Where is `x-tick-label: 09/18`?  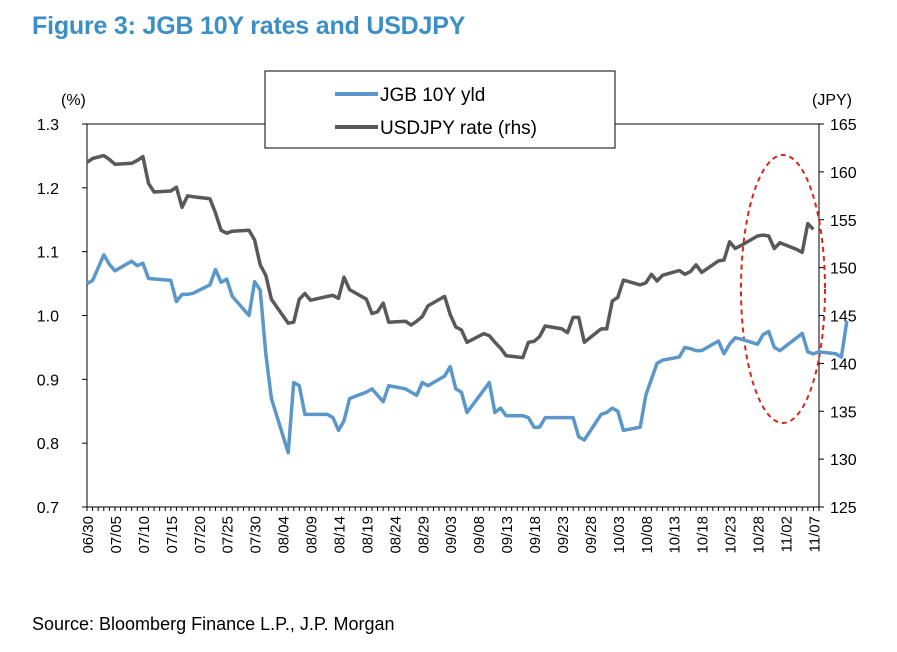 x-tick-label: 09/18 is located at coordinates (535, 535).